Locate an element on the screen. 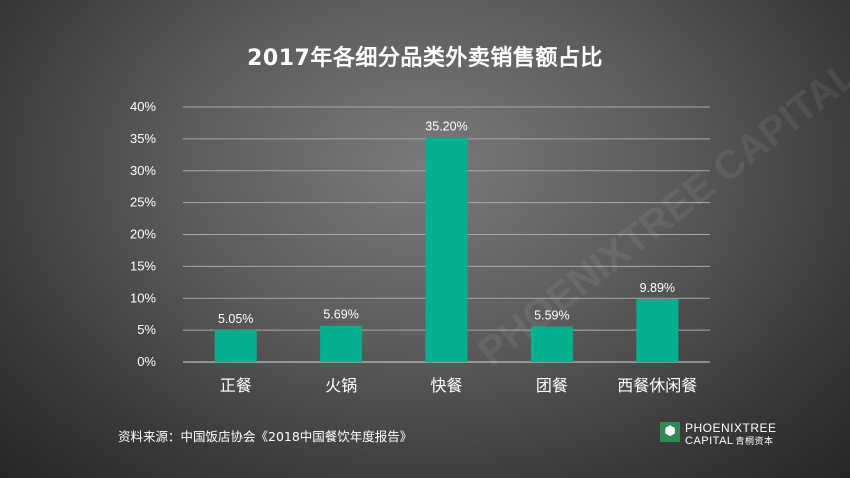 The image size is (850, 478). logo-line2: CAPITAL 青桐资本 is located at coordinates (729, 440).